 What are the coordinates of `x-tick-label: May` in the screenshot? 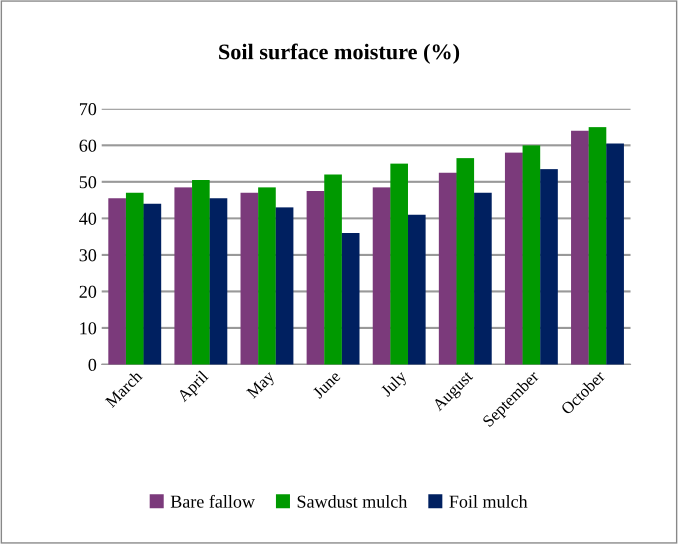 It's located at (262, 386).